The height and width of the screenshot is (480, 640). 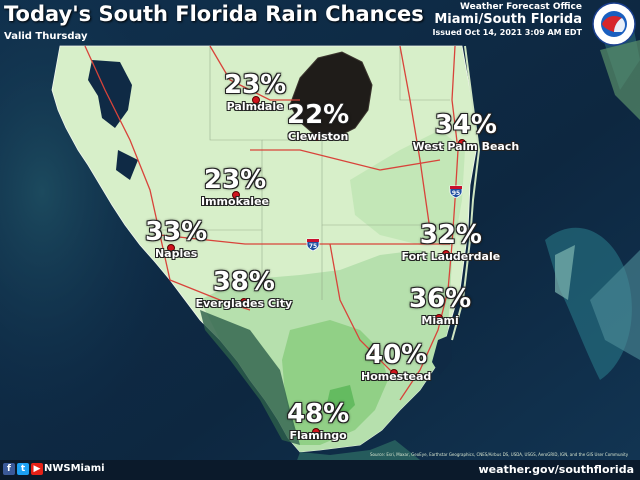 I want to click on rain-chance-value: 38%, so click(x=243, y=282).